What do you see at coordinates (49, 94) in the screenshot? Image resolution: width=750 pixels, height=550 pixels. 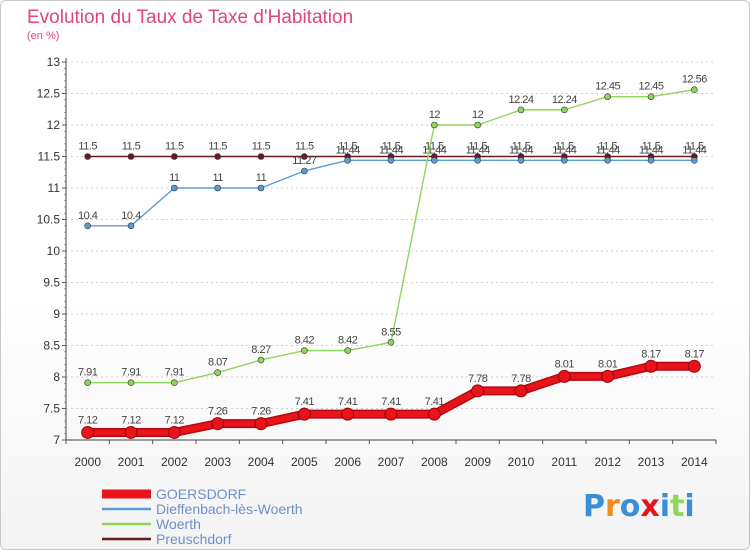 I see `y-tick-label: 12.5` at bounding box center [49, 94].